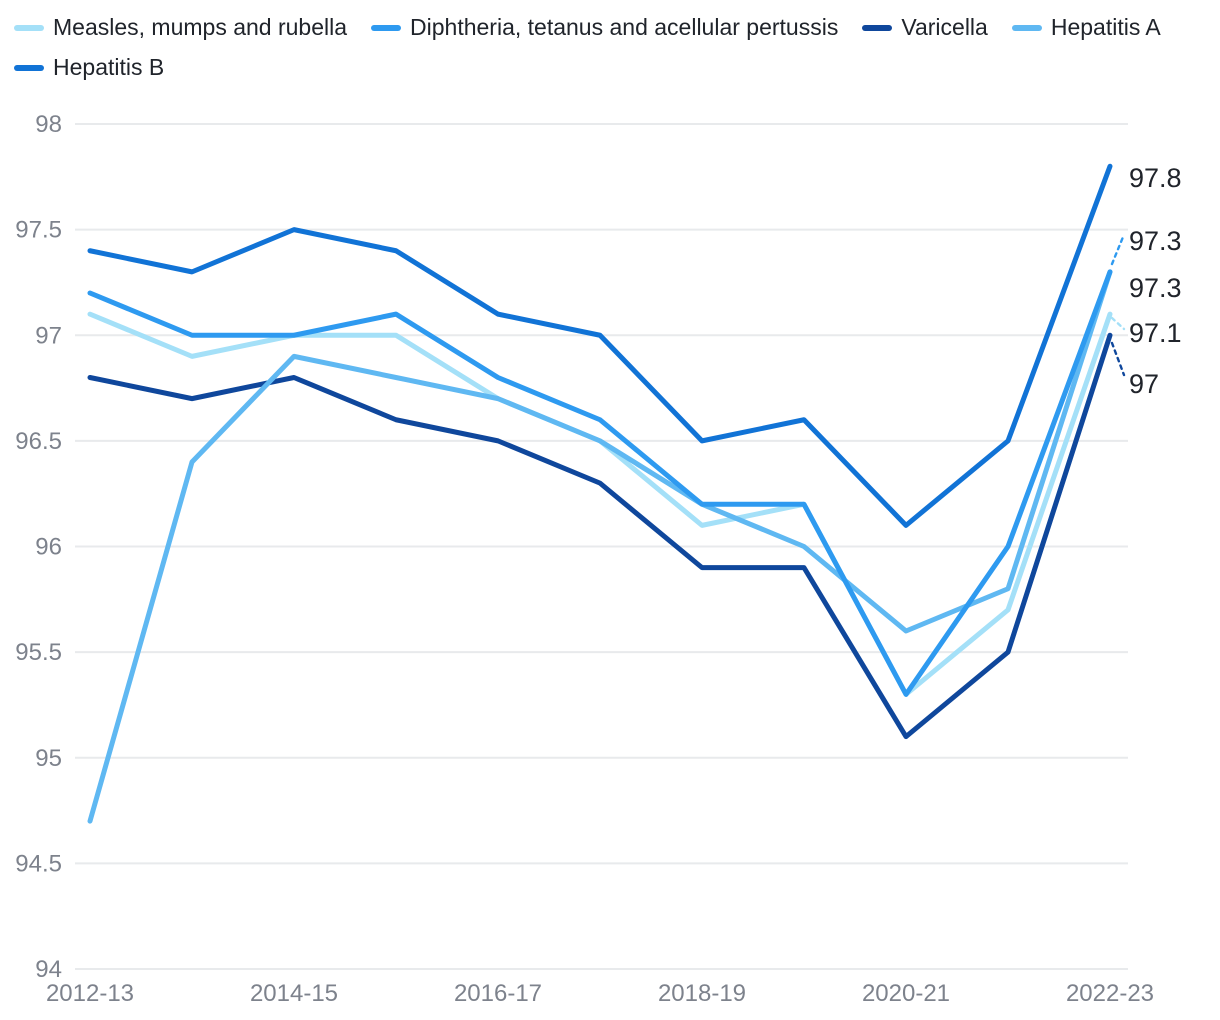 The height and width of the screenshot is (1020, 1220). Describe the element at coordinates (29, 67) in the screenshot. I see `hepatitis-b-legend-swatch-icon` at that location.